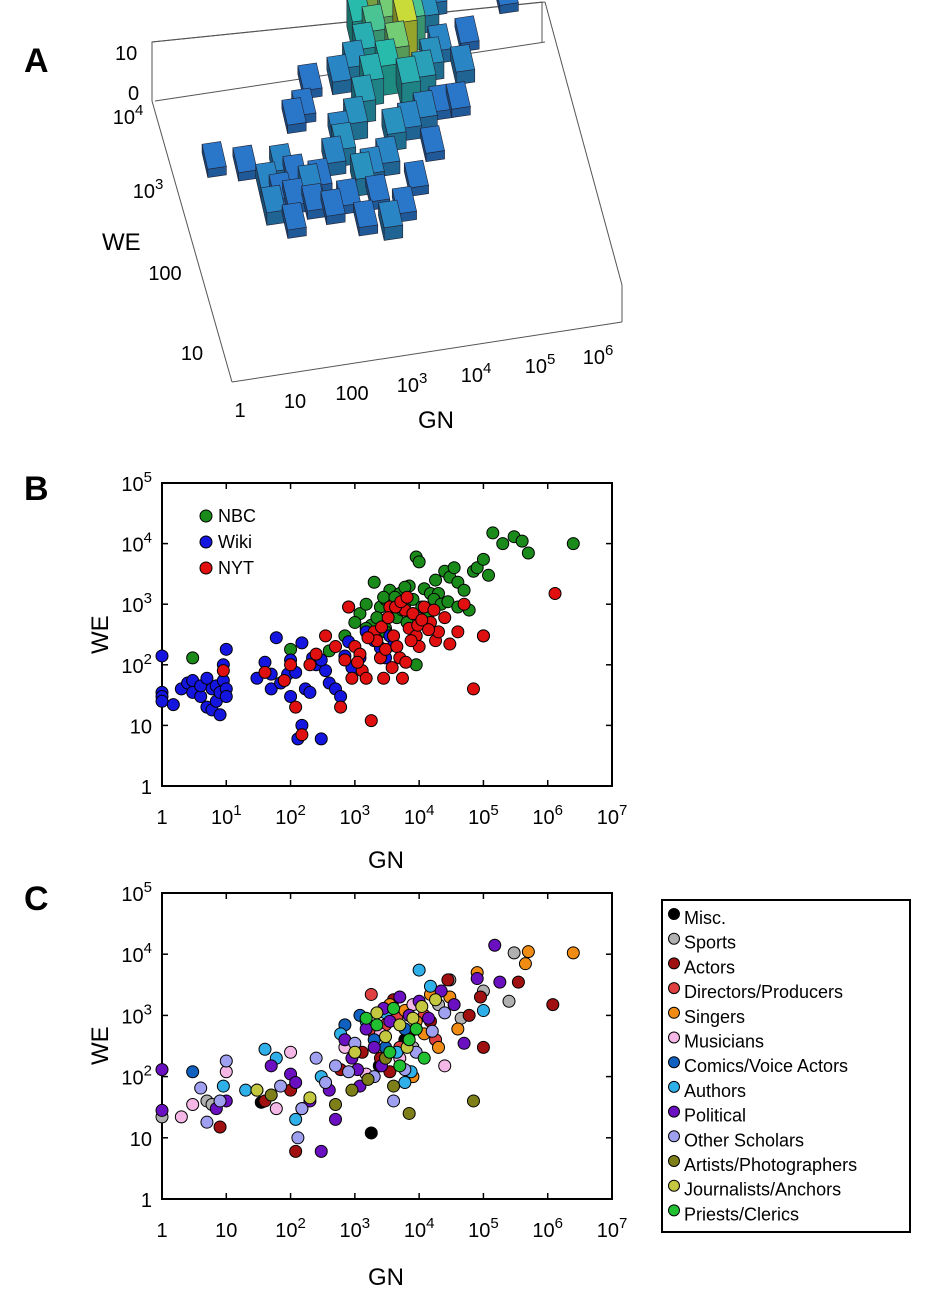 The height and width of the screenshot is (1314, 942). I want to click on panel-c-legend-marker-journalists-anchors, so click(674, 1185).